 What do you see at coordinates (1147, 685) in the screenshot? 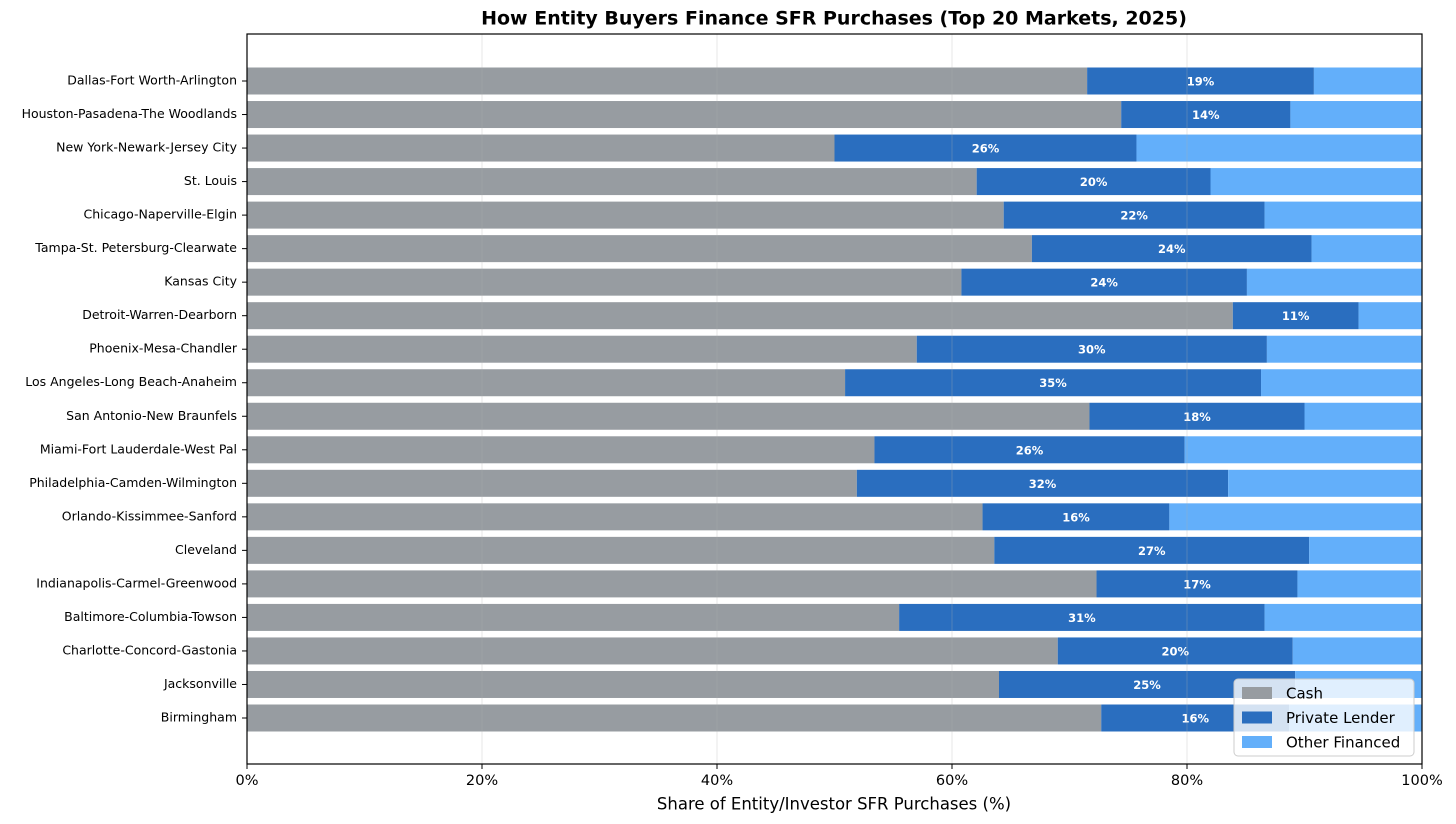
I see `value-label: 25%` at bounding box center [1147, 685].